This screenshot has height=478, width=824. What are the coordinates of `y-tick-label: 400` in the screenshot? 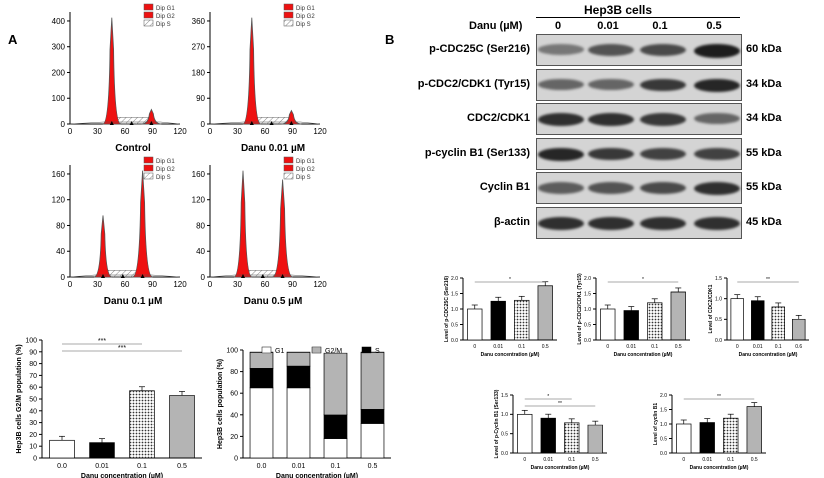 It's located at (59, 21).